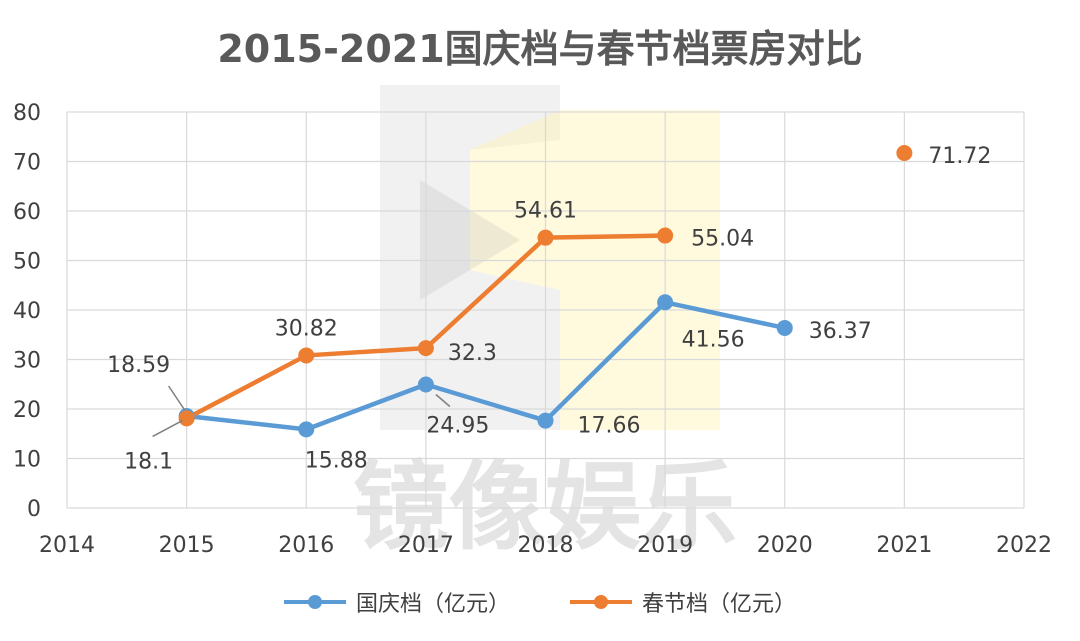  What do you see at coordinates (34, 509) in the screenshot?
I see `y-tick-label: 0` at bounding box center [34, 509].